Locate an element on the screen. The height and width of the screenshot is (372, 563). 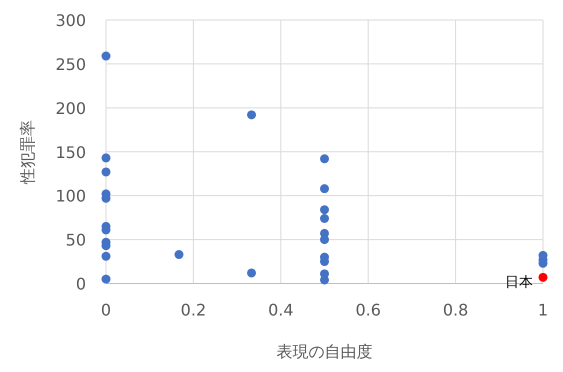
y-tick-label: 50 is located at coordinates (76, 240).